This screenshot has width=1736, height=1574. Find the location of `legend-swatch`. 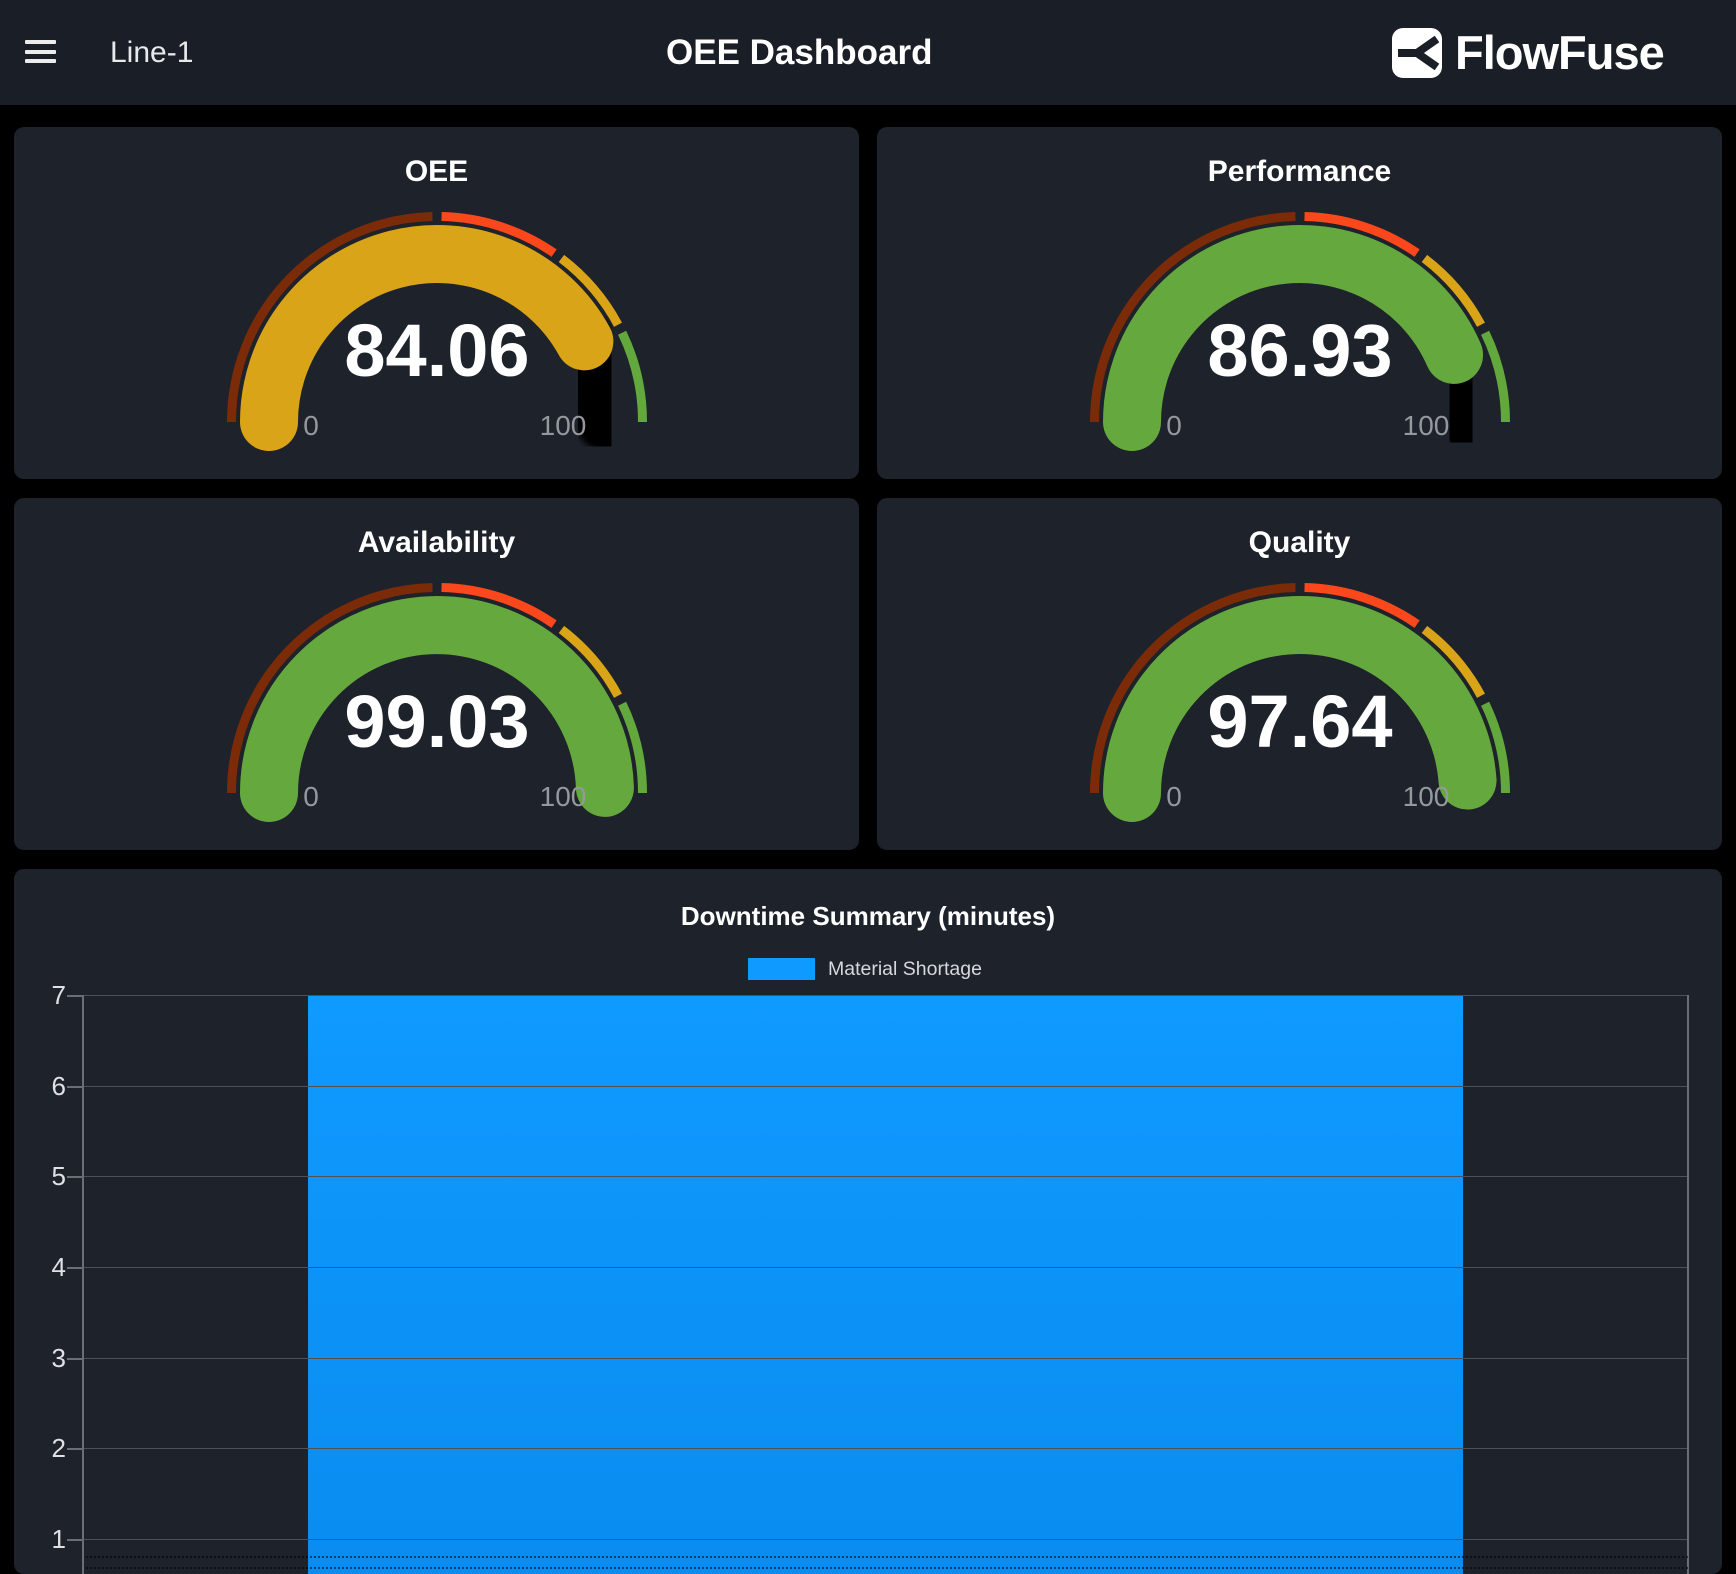

legend-swatch is located at coordinates (781, 969).